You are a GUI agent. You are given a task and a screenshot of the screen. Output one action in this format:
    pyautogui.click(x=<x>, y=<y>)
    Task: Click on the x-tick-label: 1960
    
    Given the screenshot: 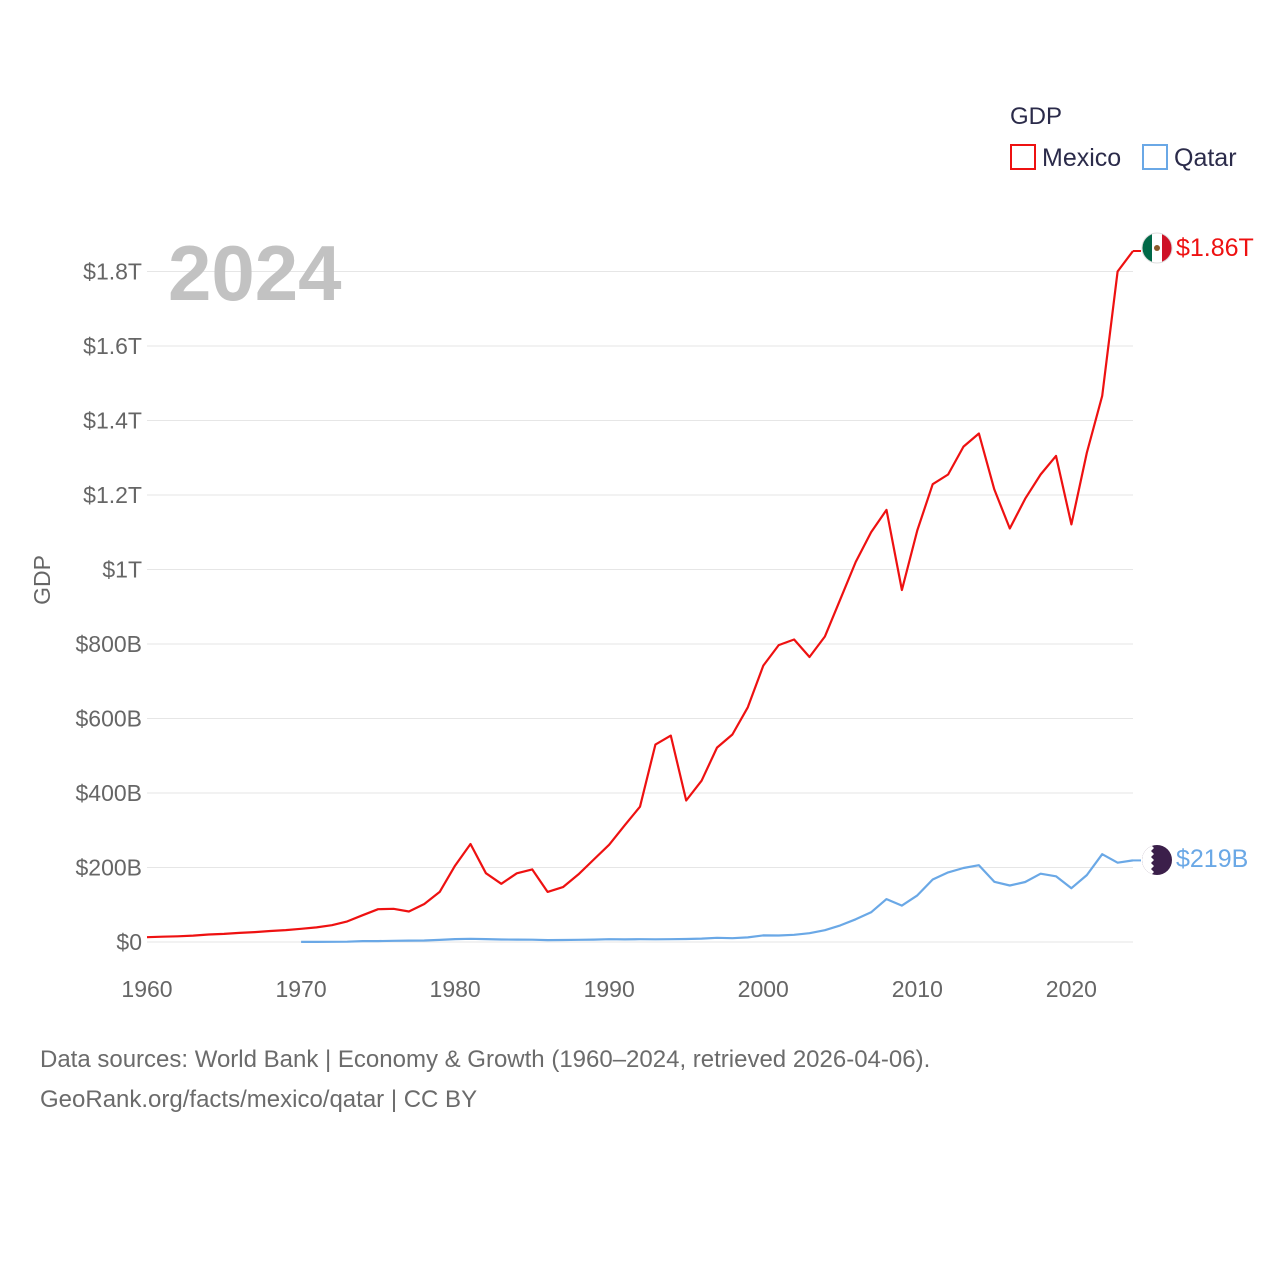 What is the action you would take?
    pyautogui.click(x=146, y=989)
    